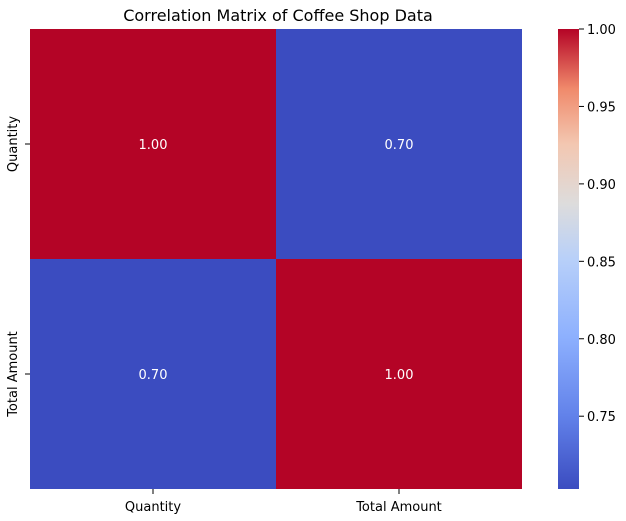  Describe the element at coordinates (283, 502) in the screenshot. I see `x-axis: Quantity Total Amount` at that location.